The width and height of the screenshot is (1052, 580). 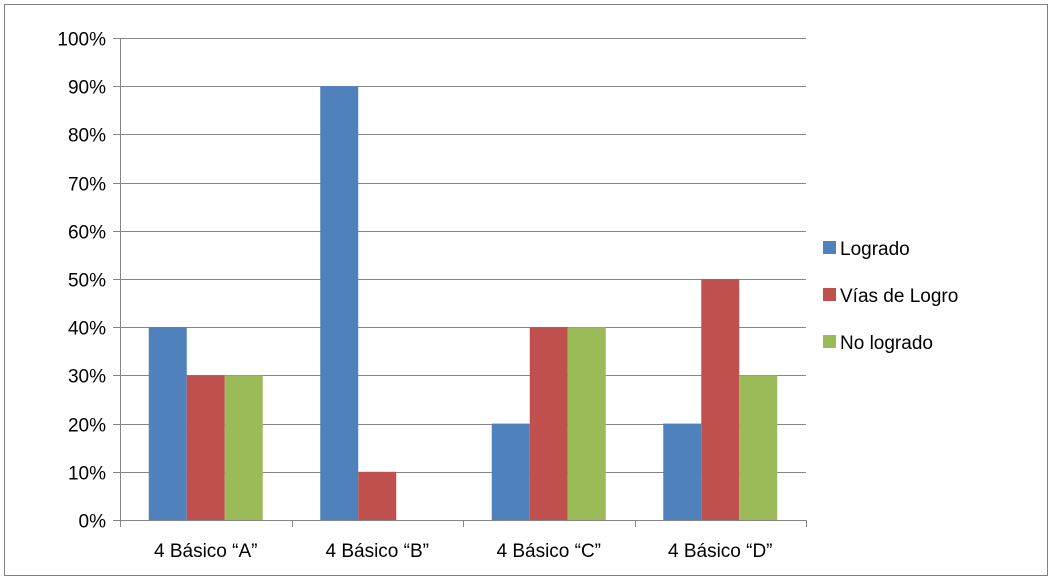 I want to click on legend-label: Vías de Logro, so click(x=899, y=296).